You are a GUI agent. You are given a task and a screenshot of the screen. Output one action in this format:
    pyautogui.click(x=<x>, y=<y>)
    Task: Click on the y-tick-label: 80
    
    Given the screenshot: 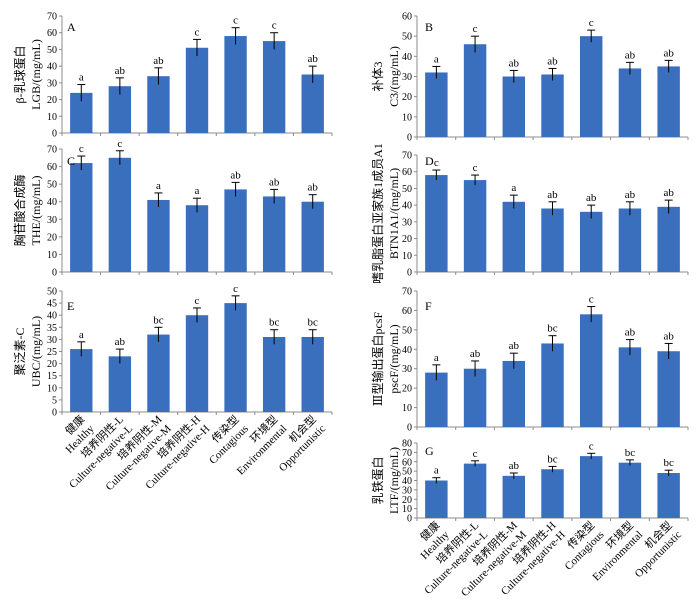 What is the action you would take?
    pyautogui.click(x=407, y=444)
    